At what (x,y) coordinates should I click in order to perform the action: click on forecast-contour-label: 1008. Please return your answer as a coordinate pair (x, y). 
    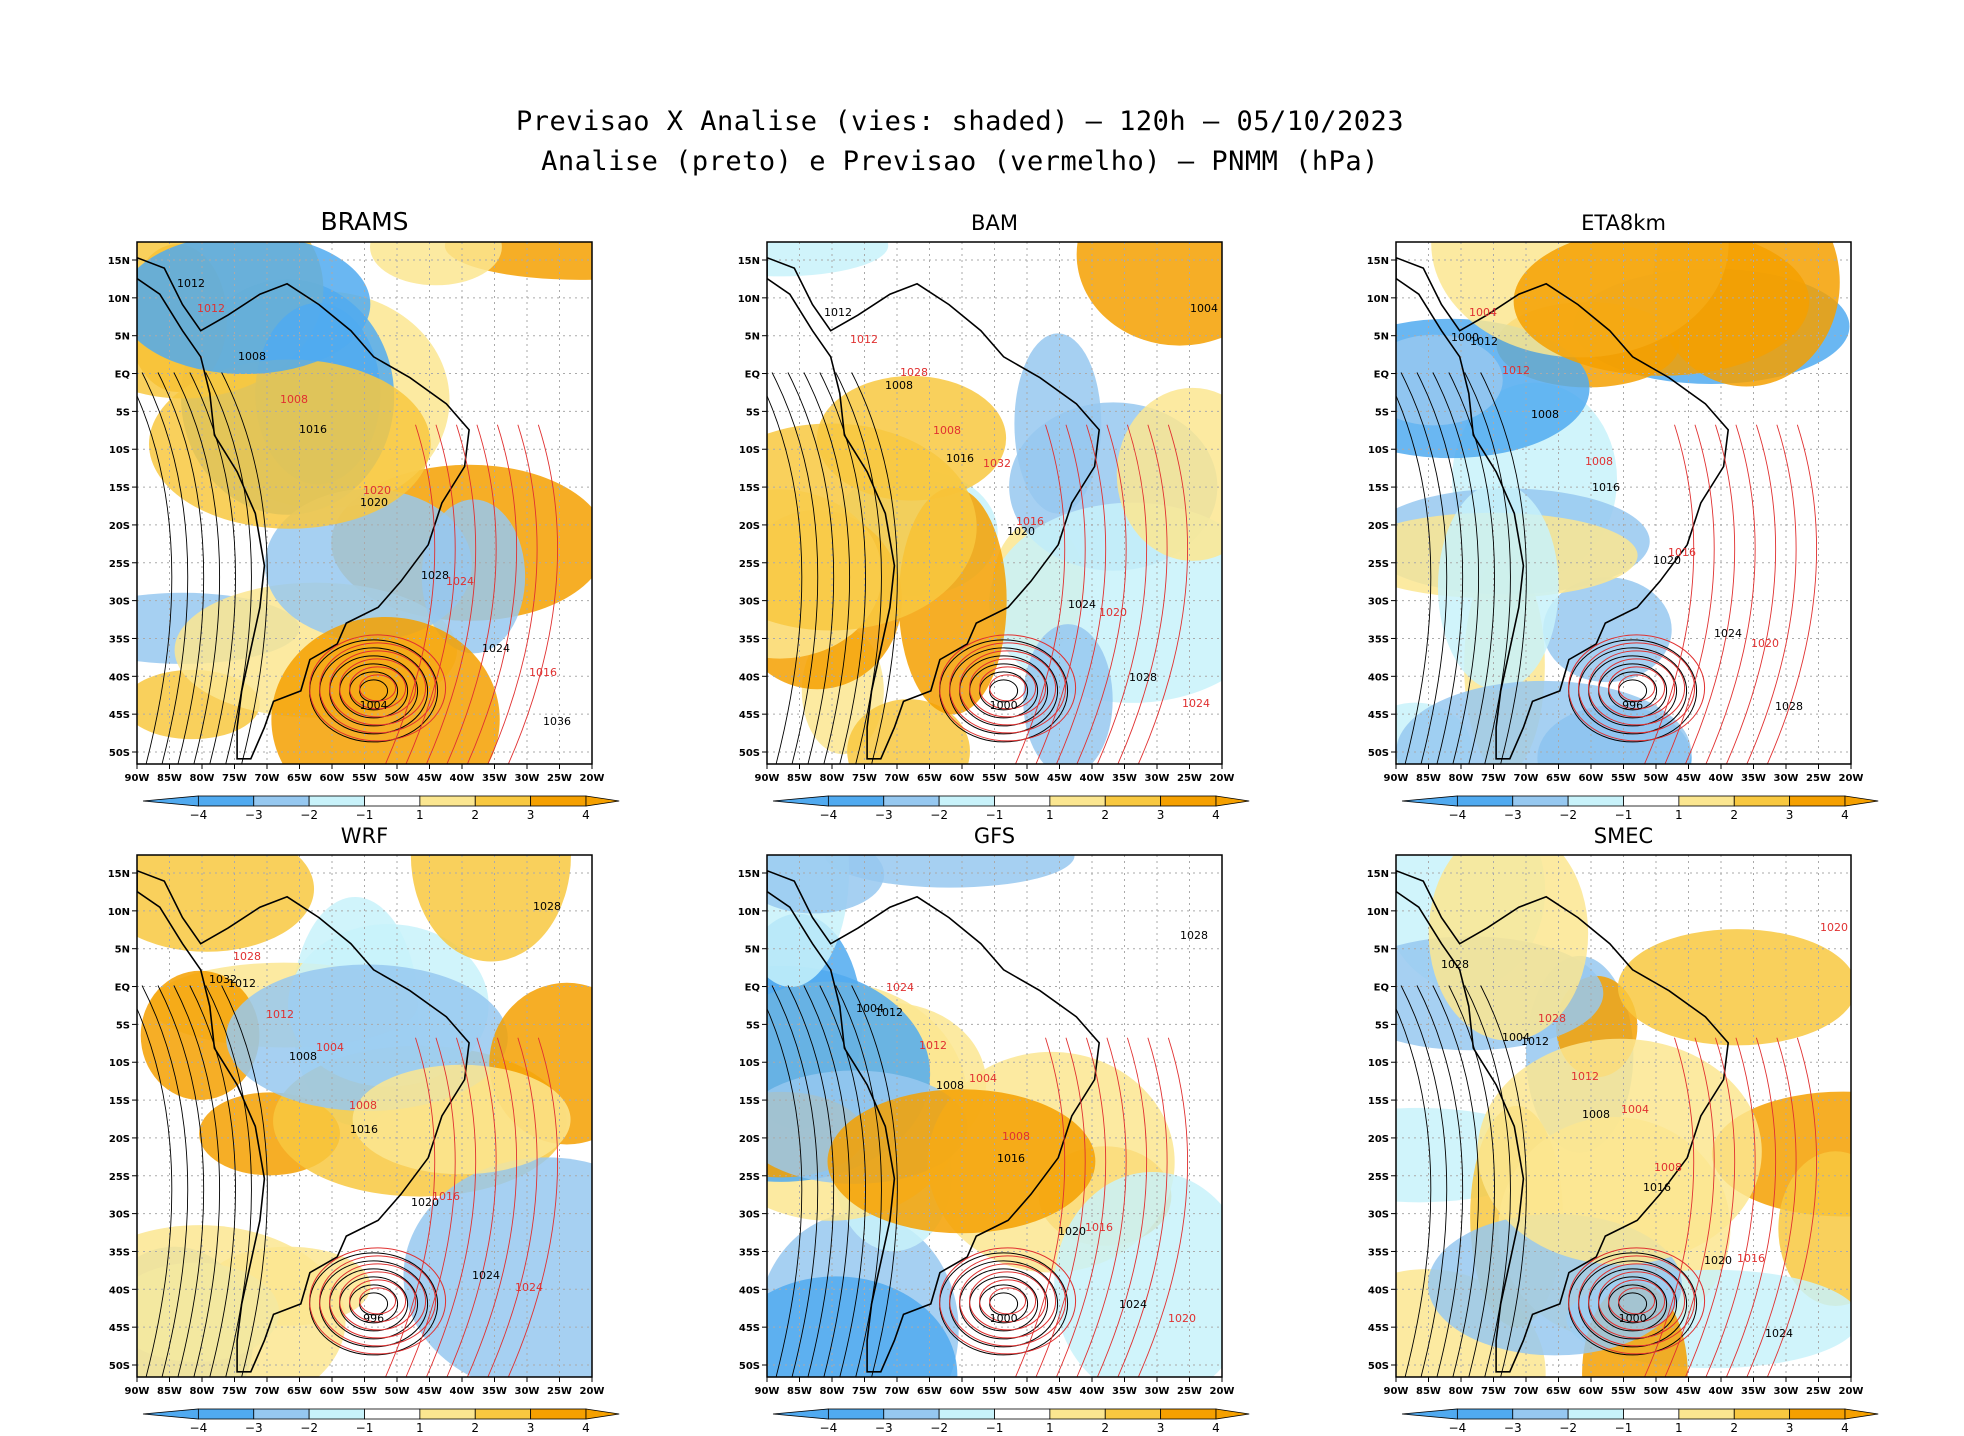
    Looking at the image, I should click on (1016, 1136).